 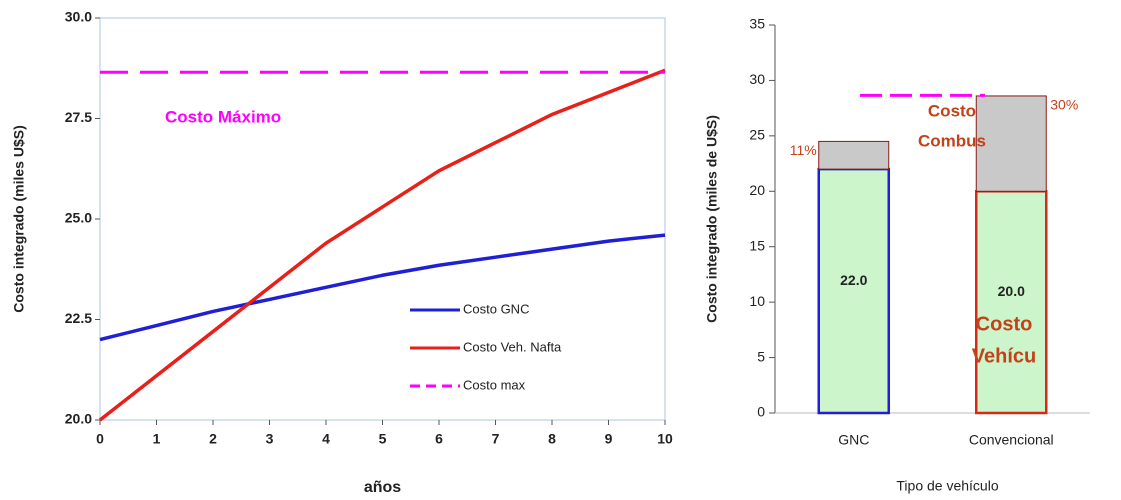 I want to click on y-tick-label: 22.5, so click(x=78, y=318).